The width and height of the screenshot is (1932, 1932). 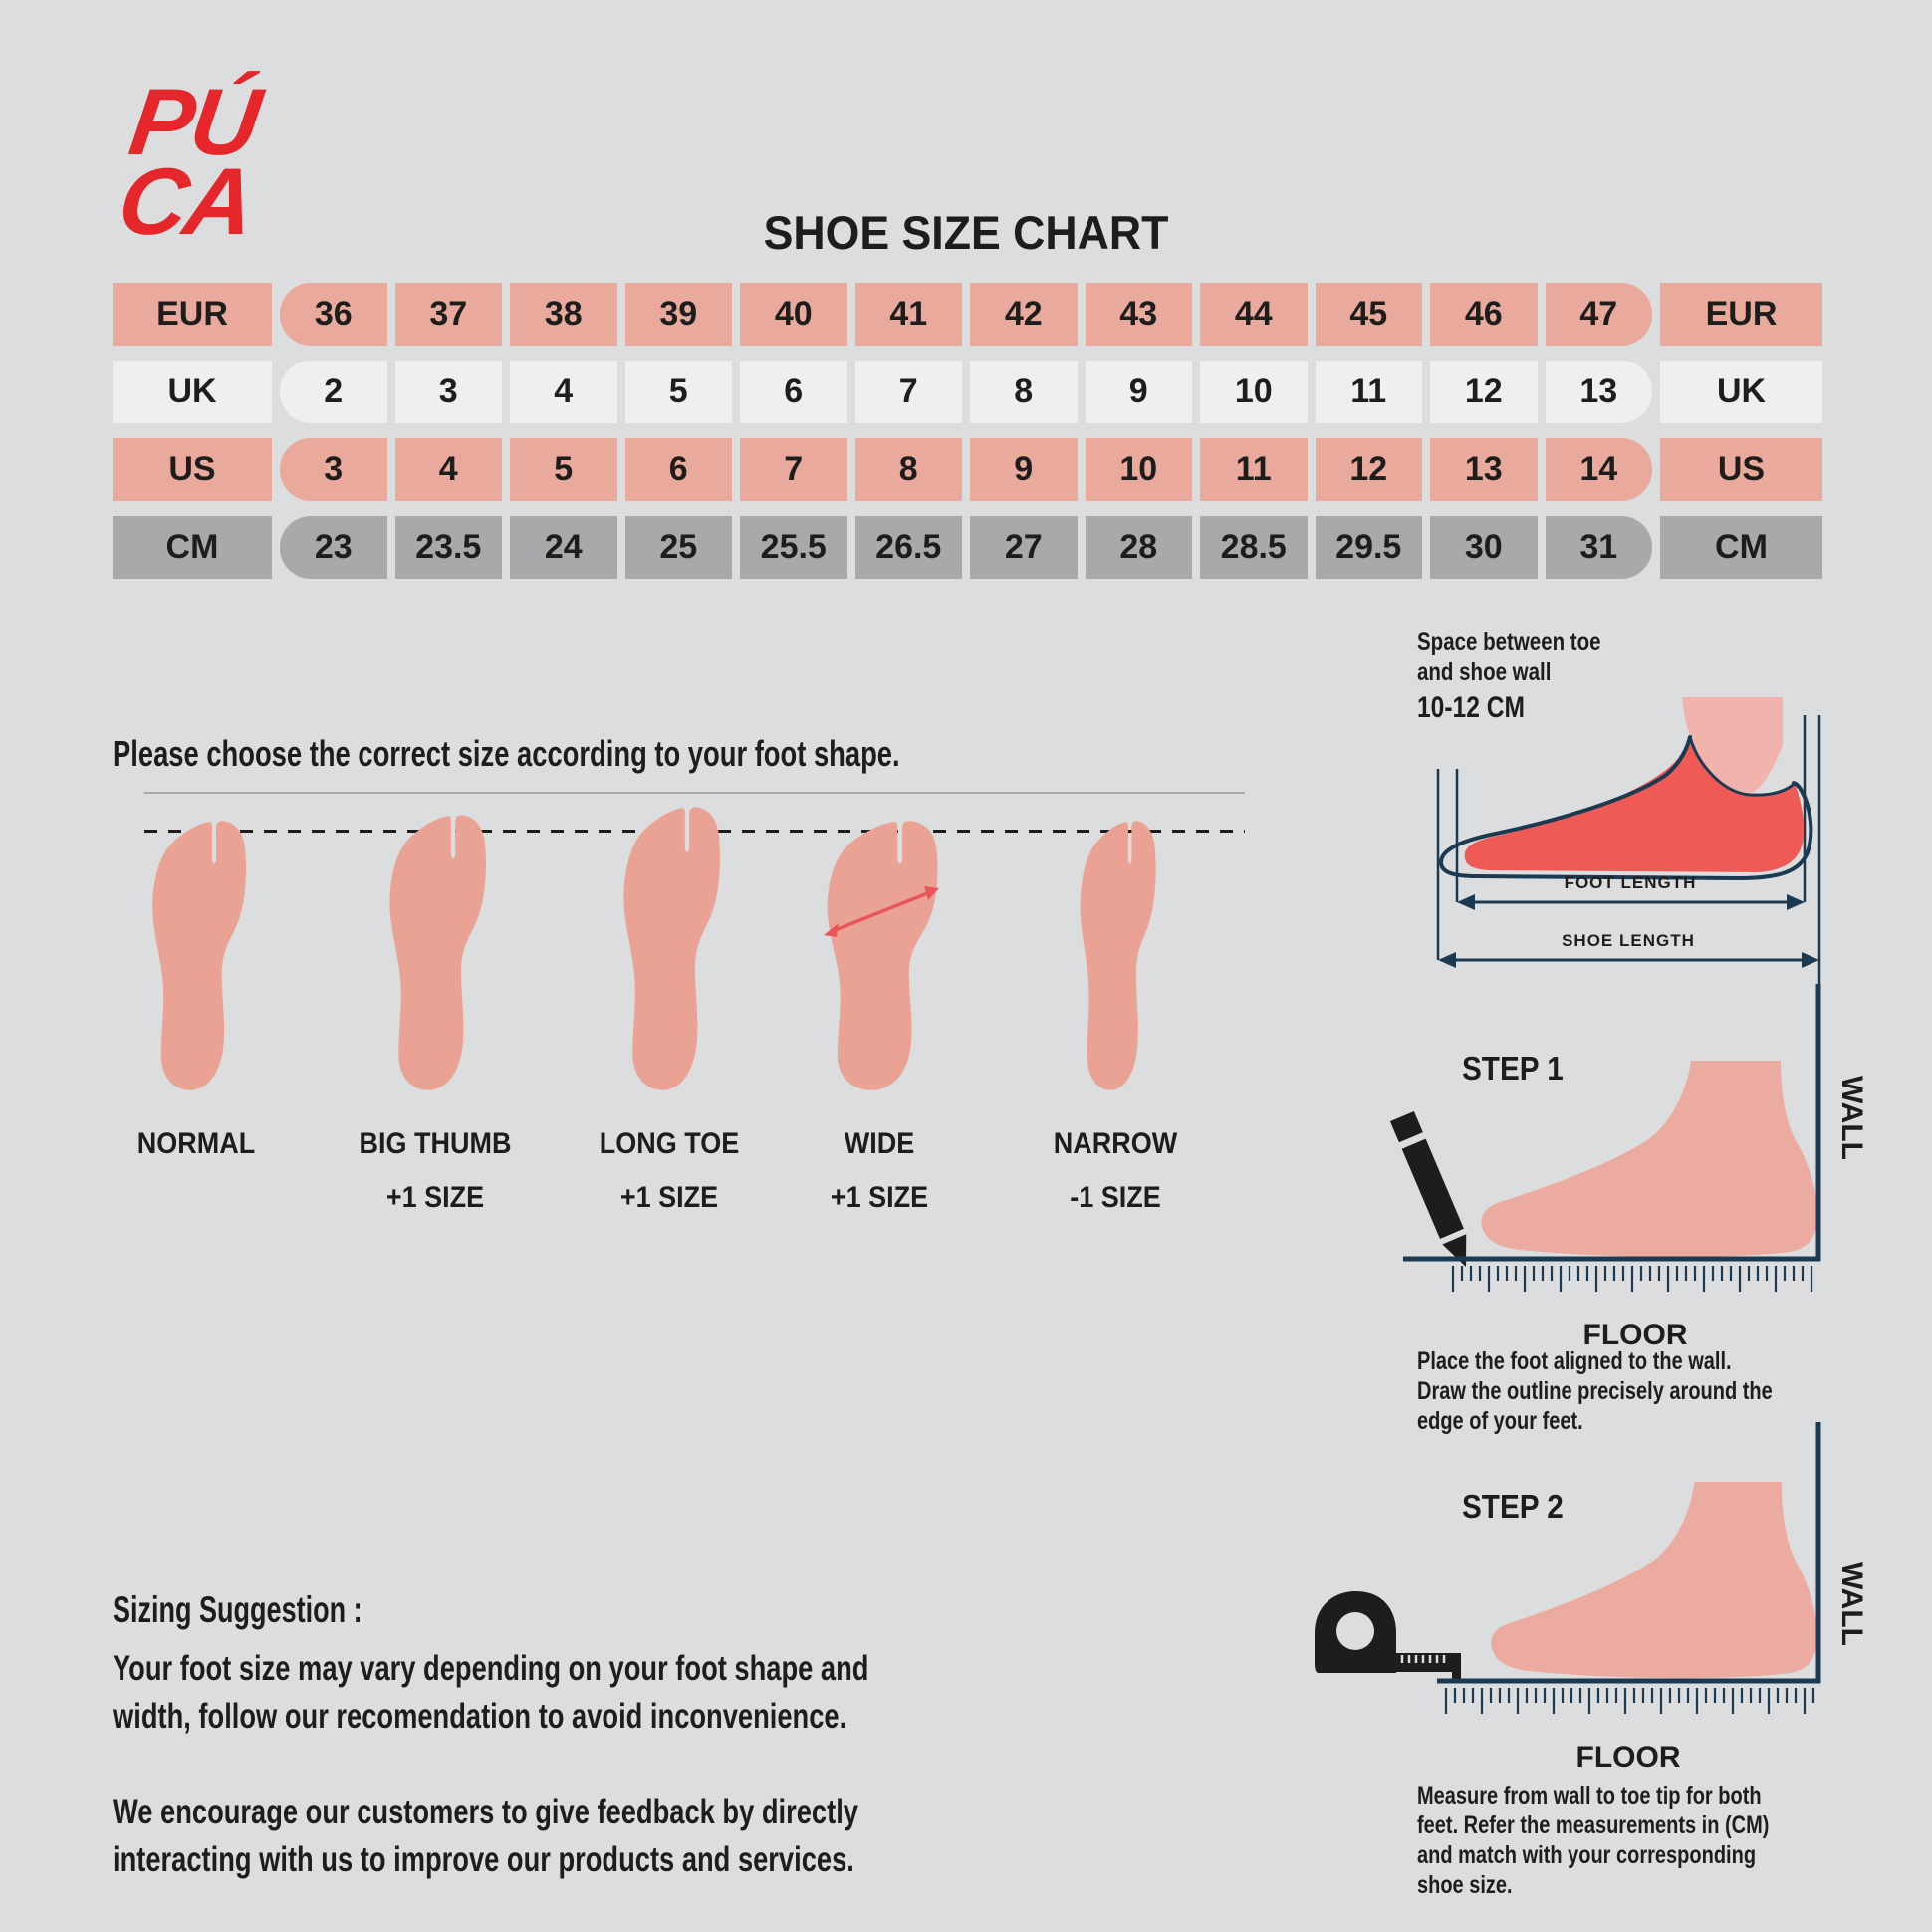 What do you see at coordinates (670, 1143) in the screenshot?
I see `foot-shape-label: LONG TOE` at bounding box center [670, 1143].